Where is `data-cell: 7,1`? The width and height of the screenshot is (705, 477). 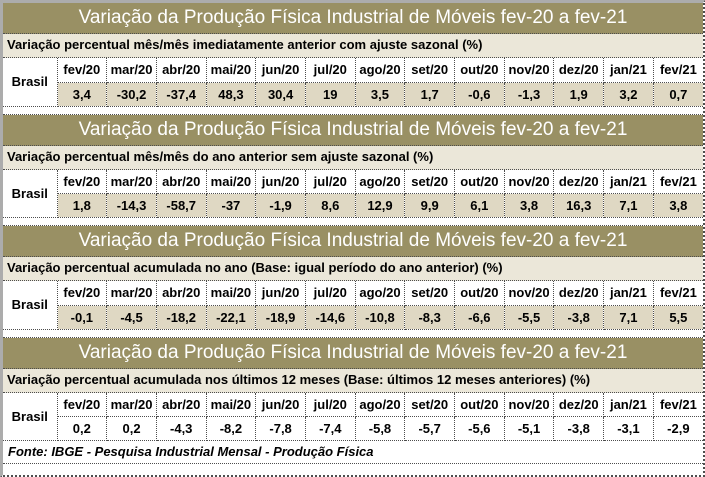 data-cell: 7,1 is located at coordinates (628, 317).